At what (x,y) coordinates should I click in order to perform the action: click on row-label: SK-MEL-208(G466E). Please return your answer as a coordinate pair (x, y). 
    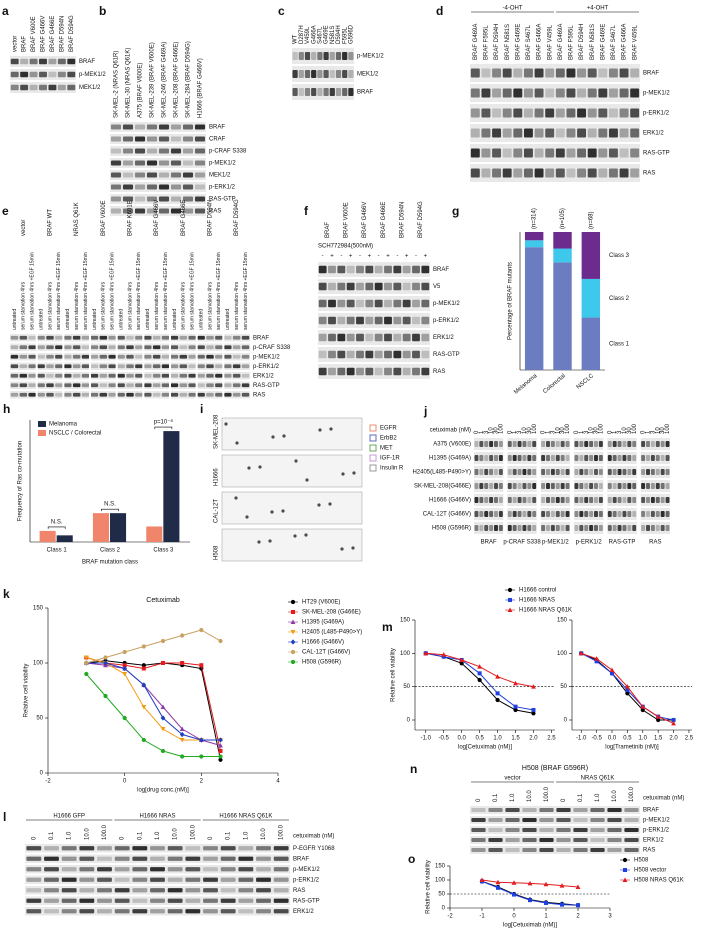
    Looking at the image, I should click on (442, 487).